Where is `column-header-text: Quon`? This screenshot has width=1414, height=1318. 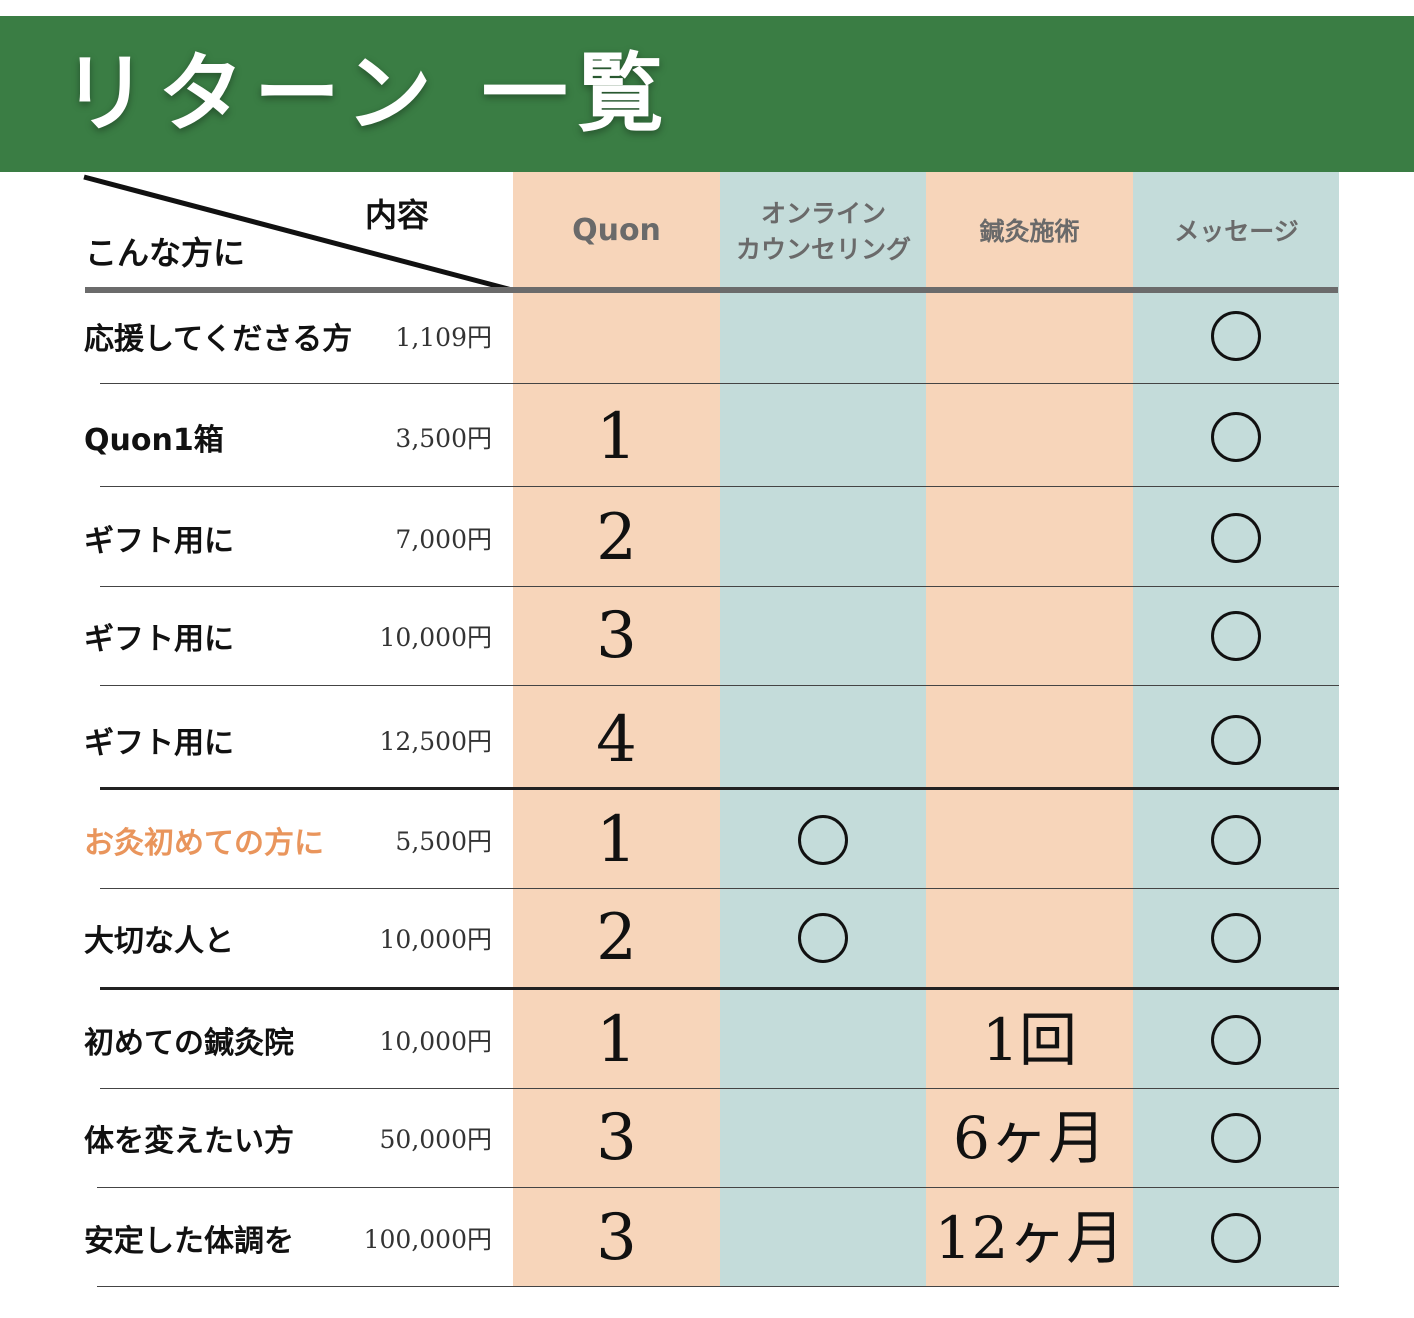
column-header-text: Quon is located at coordinates (616, 230).